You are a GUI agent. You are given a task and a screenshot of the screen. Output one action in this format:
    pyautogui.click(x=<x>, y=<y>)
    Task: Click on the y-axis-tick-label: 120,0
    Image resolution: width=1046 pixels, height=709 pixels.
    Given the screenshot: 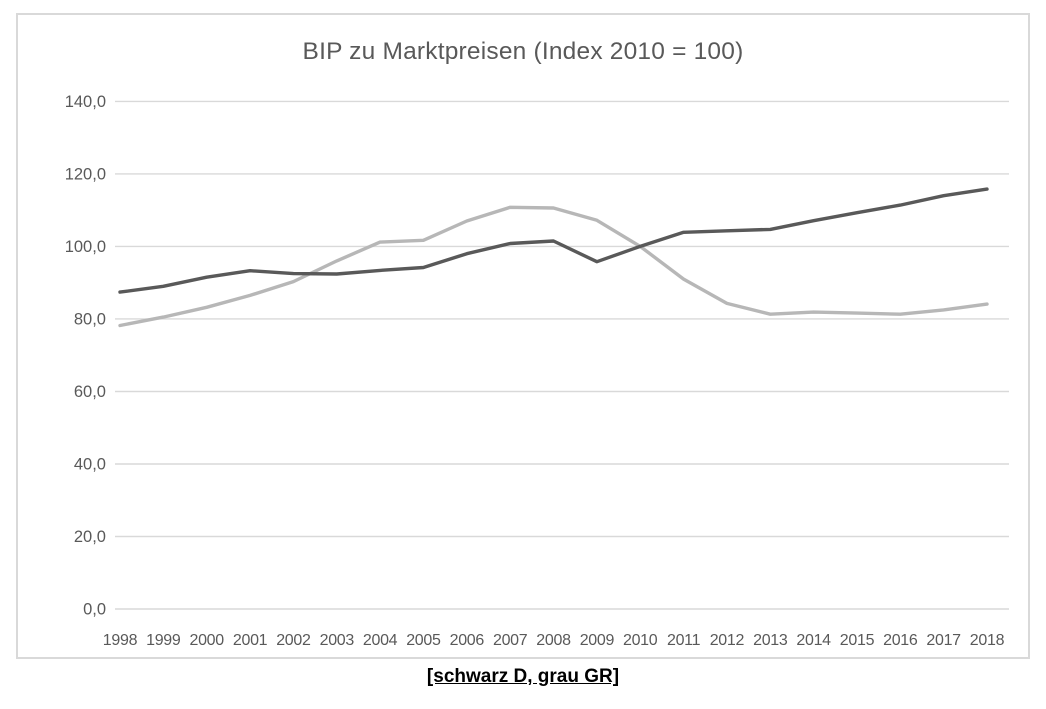 What is the action you would take?
    pyautogui.click(x=85, y=174)
    